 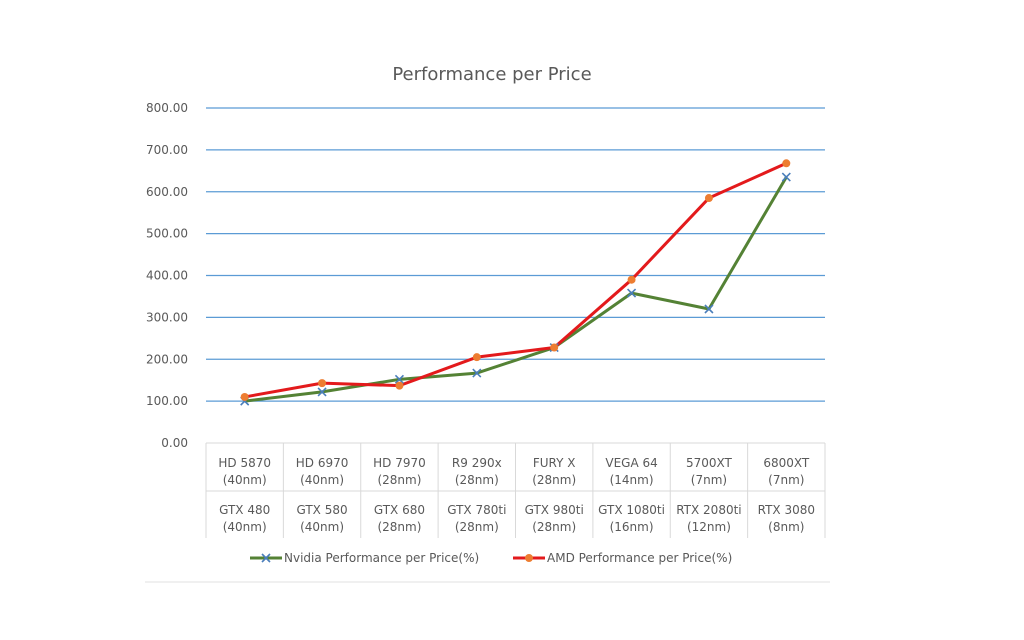 What do you see at coordinates (174, 443) in the screenshot?
I see `y-tick-label: 0.00` at bounding box center [174, 443].